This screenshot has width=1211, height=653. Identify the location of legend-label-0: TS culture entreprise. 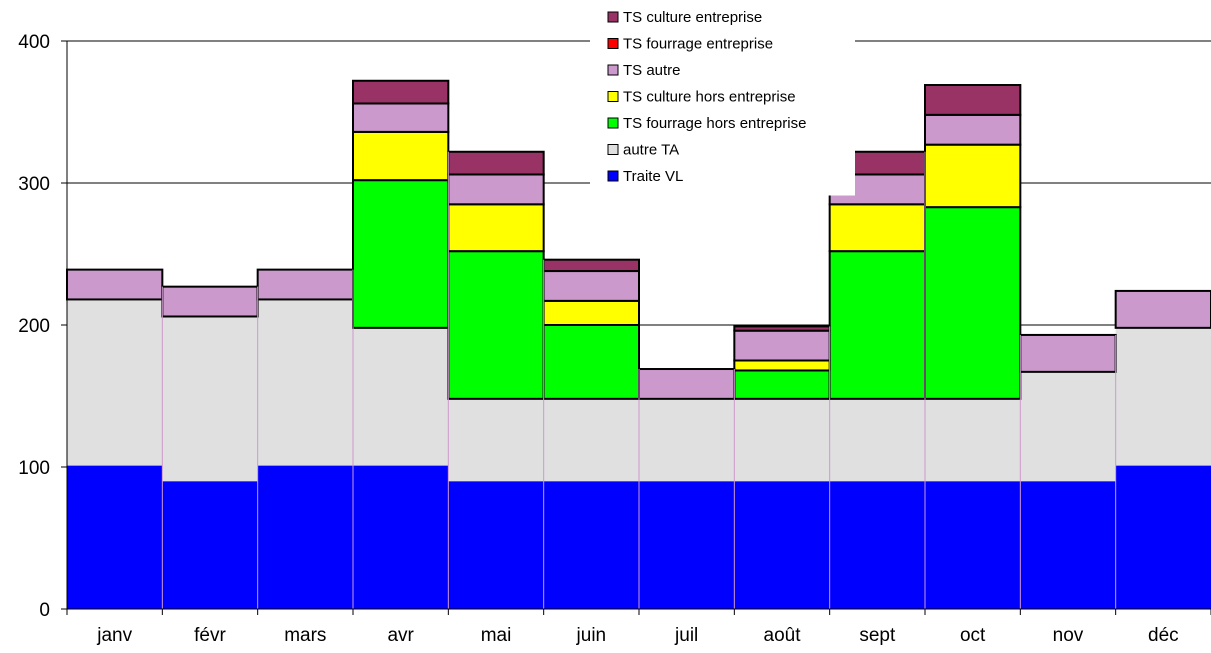
(692, 17).